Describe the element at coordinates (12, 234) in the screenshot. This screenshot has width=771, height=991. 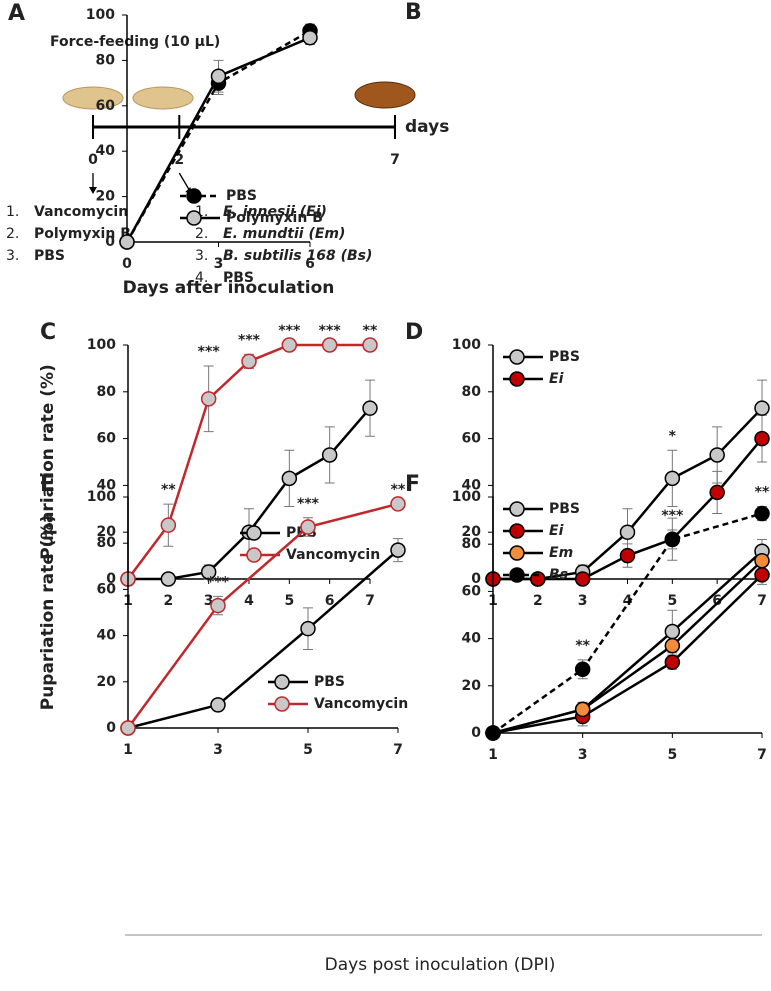
I see `list-number: 2.` at that location.